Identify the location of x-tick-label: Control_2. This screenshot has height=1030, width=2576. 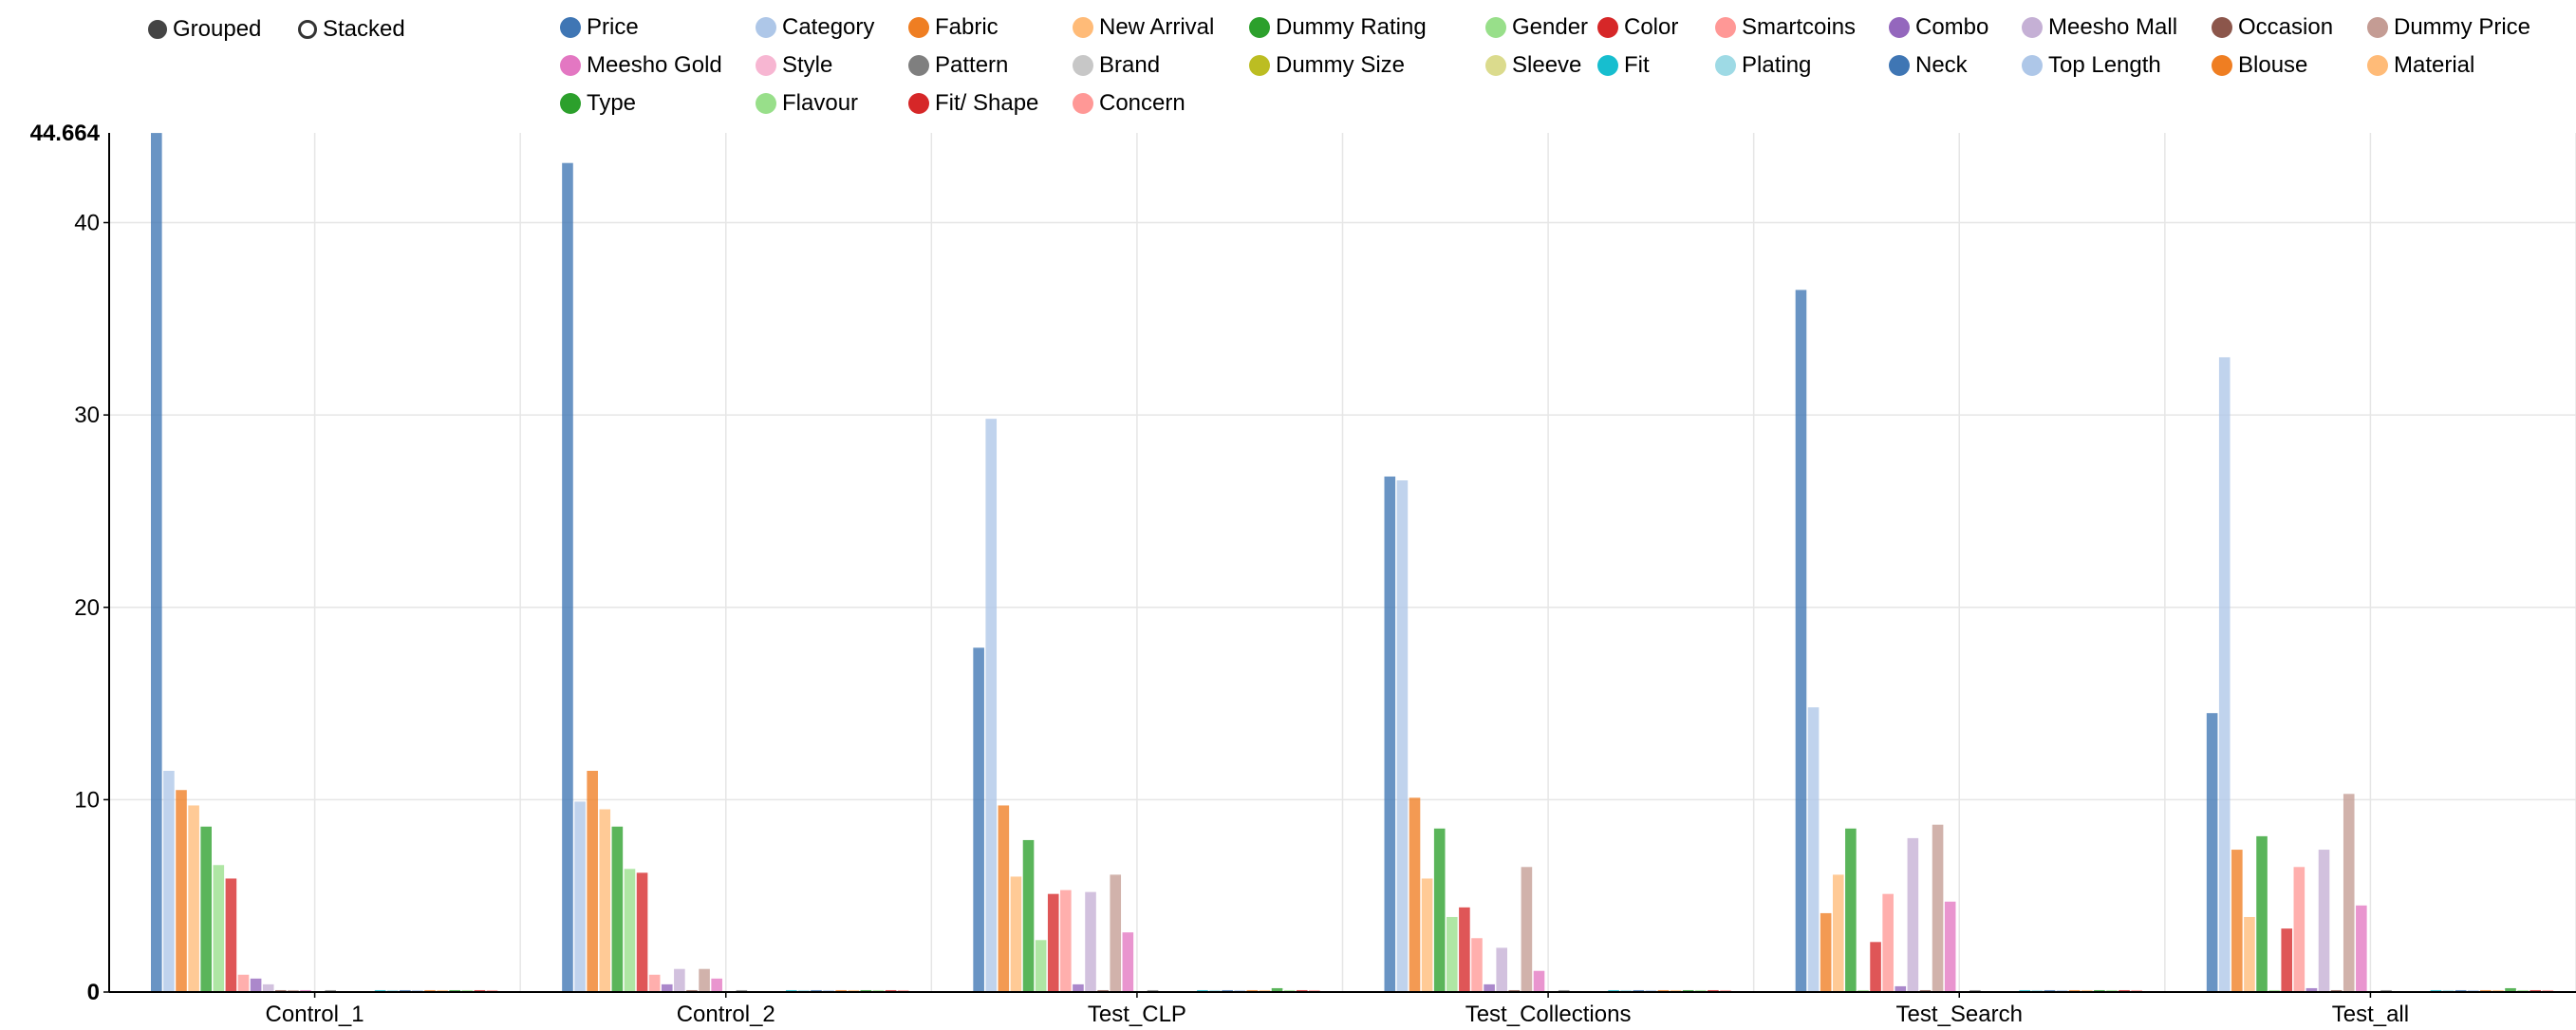
(726, 1014).